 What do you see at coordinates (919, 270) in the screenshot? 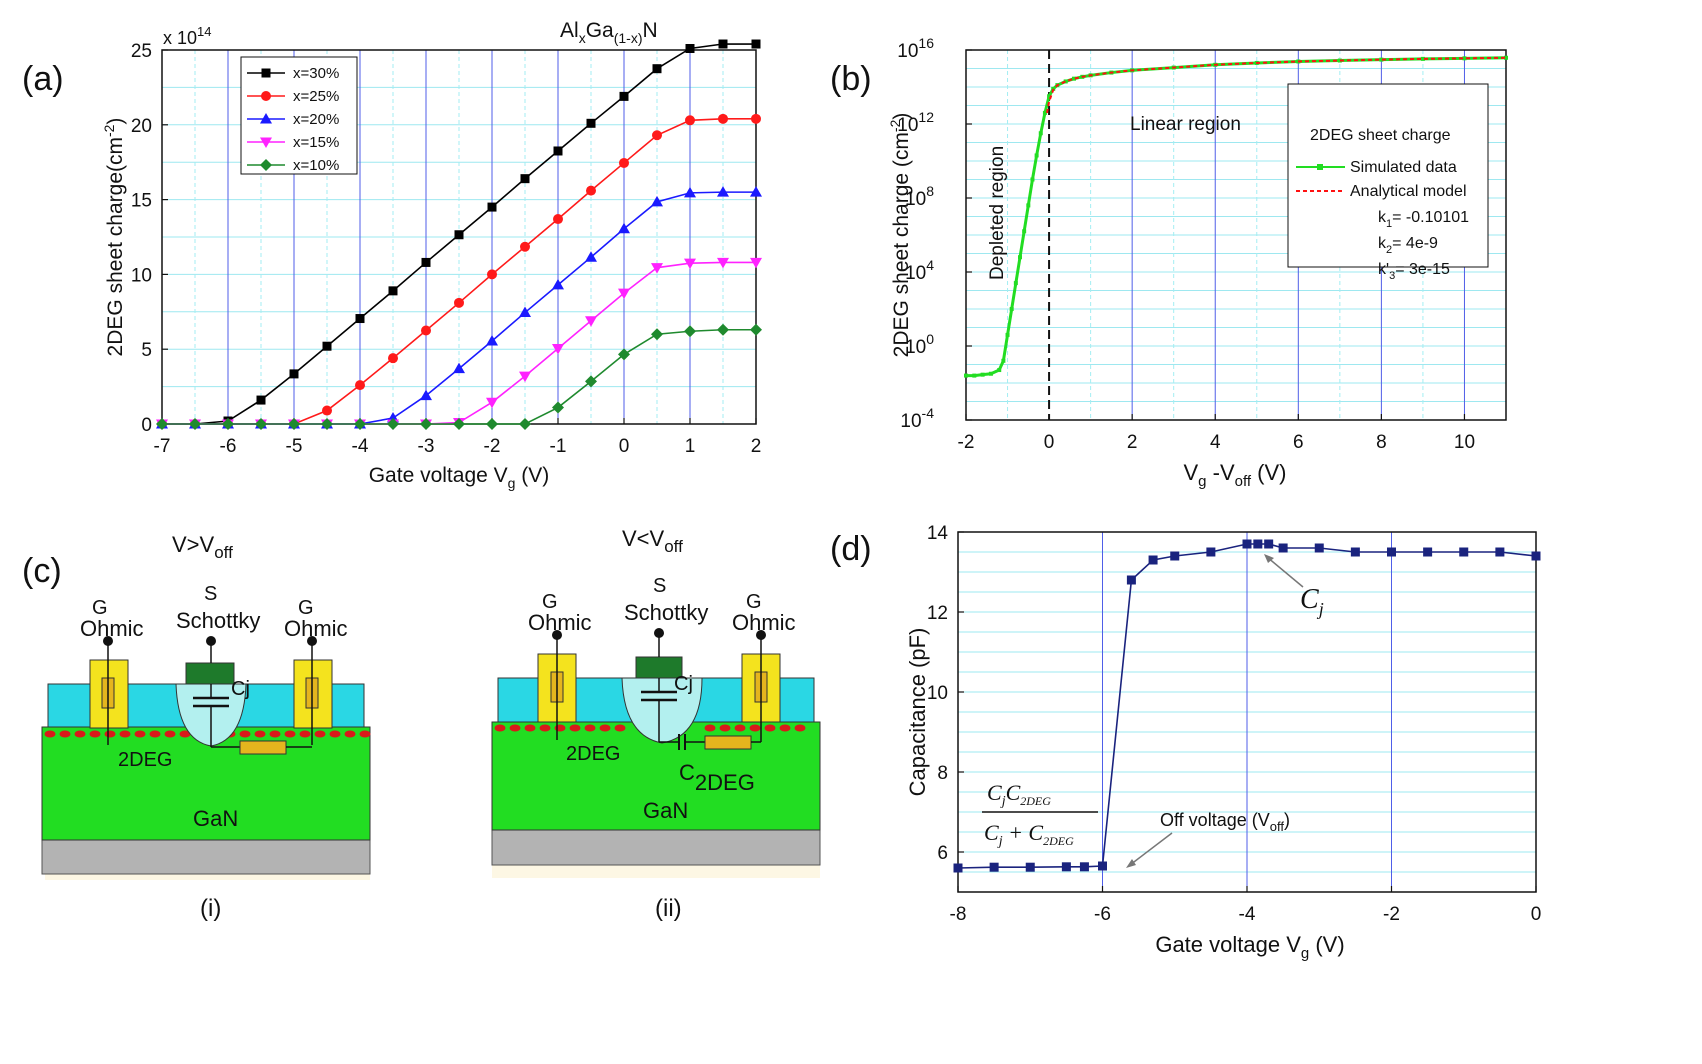
I see `b-ytick-label: 104` at bounding box center [919, 270].